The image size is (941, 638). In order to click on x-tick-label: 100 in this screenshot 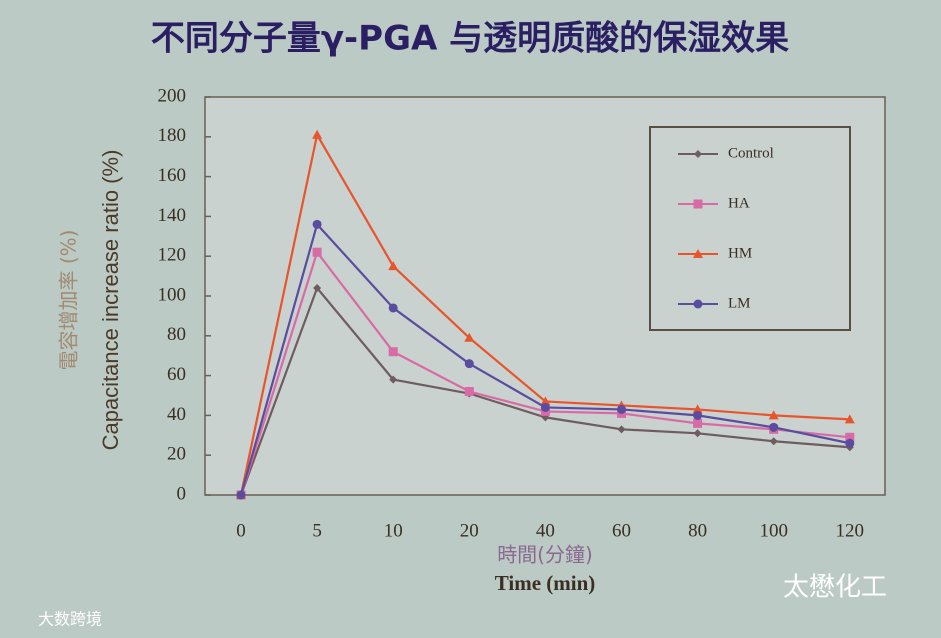, I will do `click(773, 530)`.